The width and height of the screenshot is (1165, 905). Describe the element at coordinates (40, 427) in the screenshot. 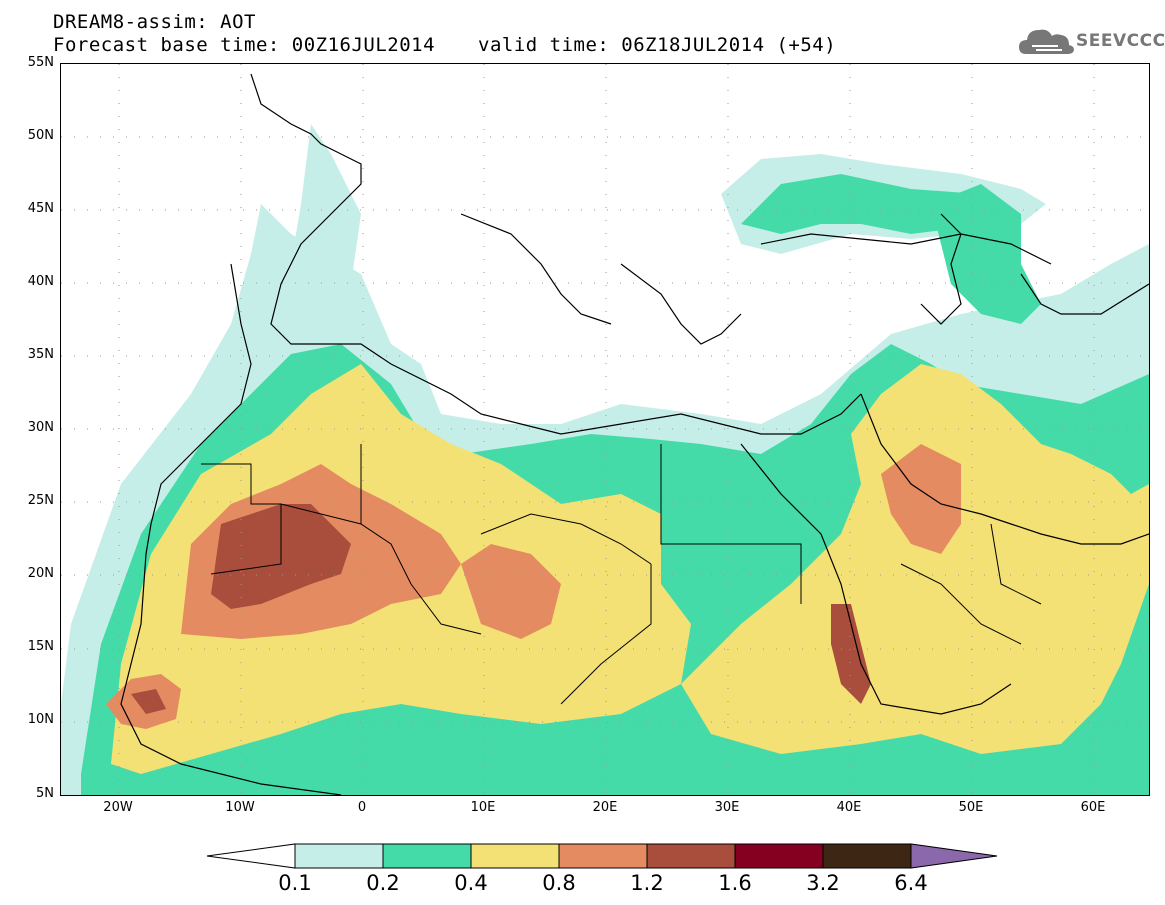

I see `lat-label-30n: 30N` at that location.